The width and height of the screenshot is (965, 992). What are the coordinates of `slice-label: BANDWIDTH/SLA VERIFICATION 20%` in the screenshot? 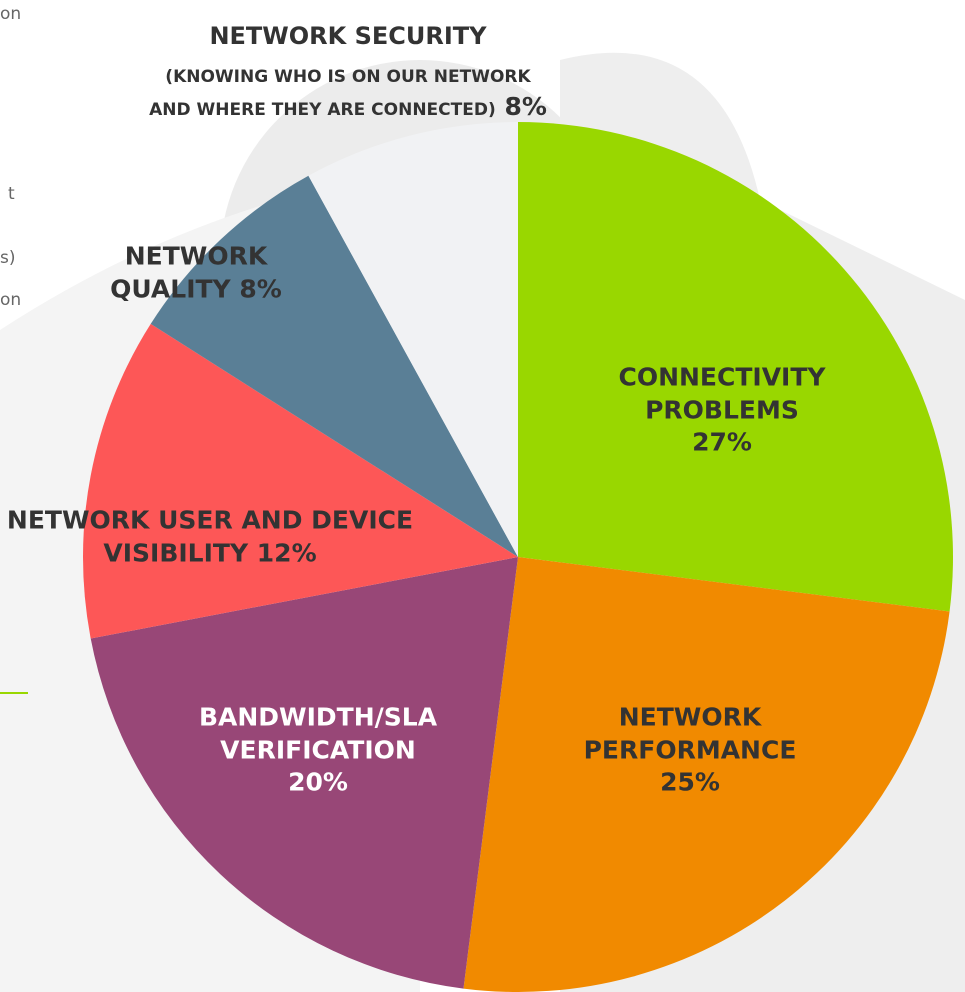 It's located at (318, 750).